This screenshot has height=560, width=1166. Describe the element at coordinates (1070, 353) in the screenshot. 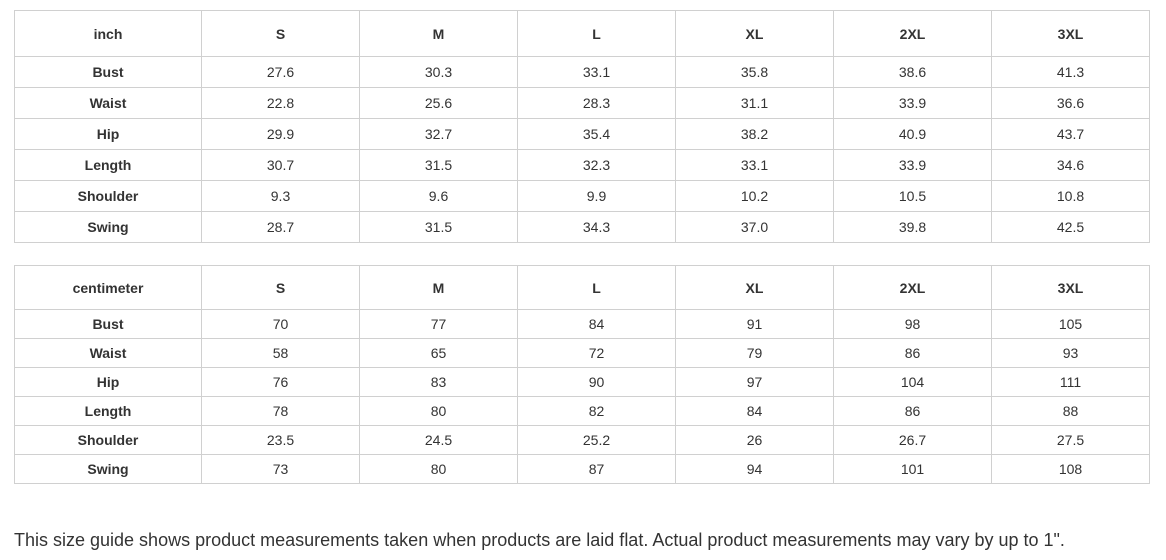

I see `measurement-value: 93` at that location.